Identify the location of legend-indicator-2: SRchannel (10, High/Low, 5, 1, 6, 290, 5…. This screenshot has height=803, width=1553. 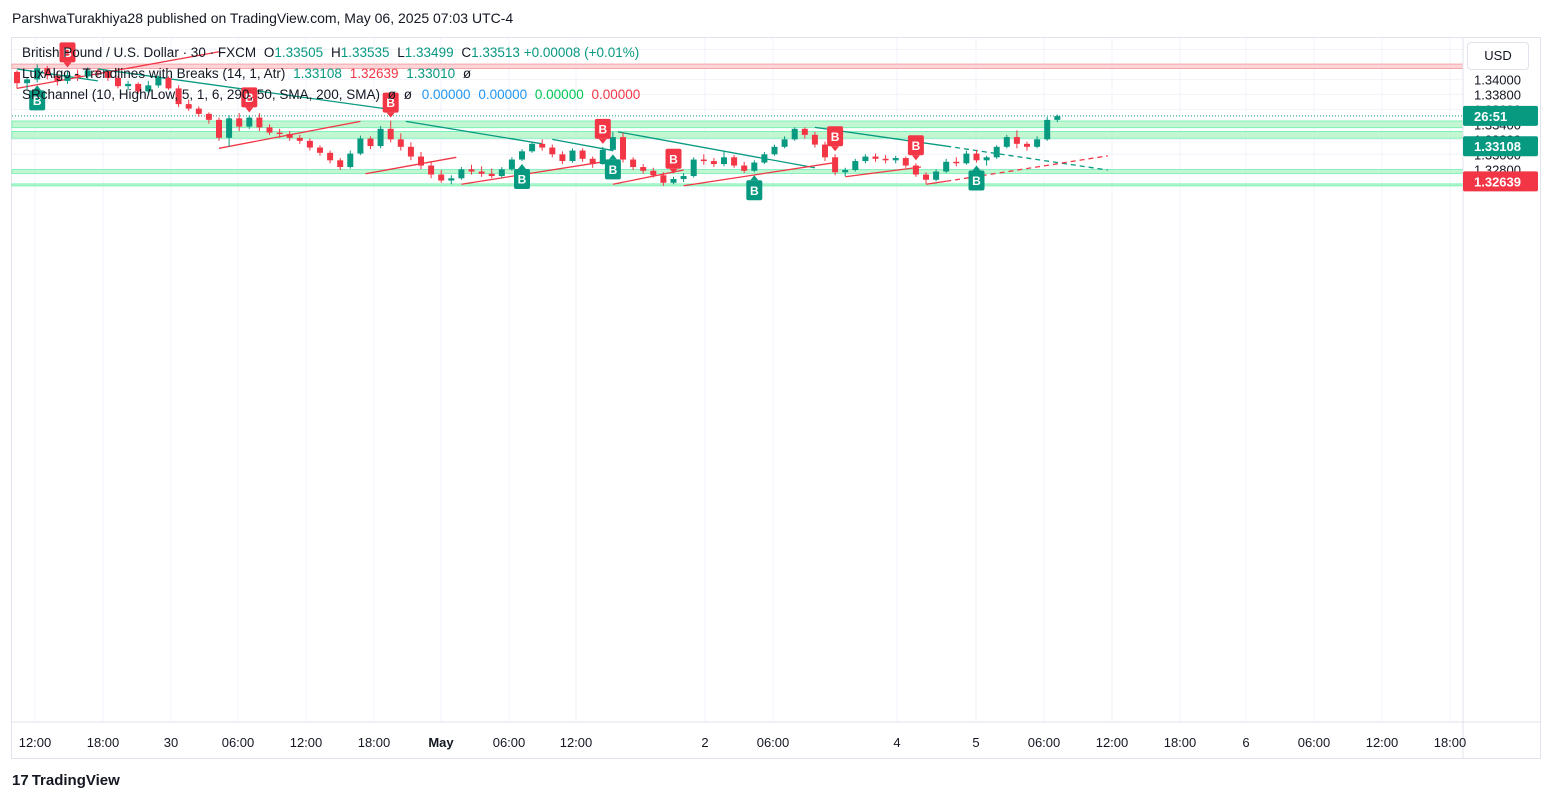
(331, 95).